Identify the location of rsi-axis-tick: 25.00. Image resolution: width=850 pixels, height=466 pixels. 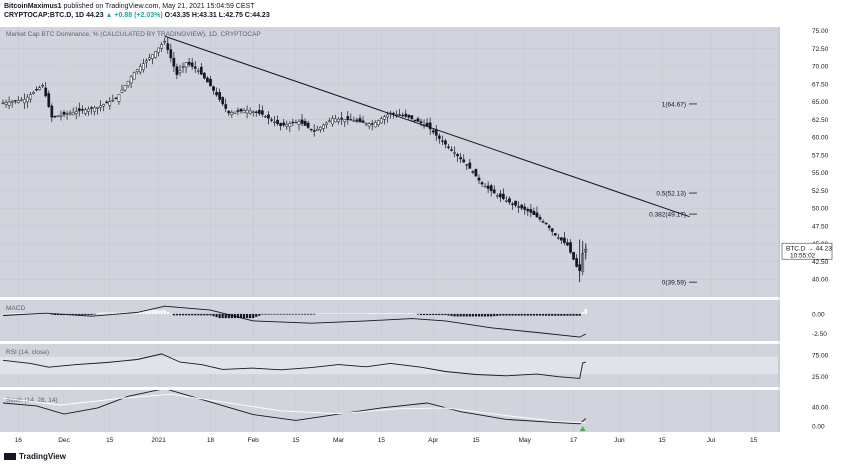
(820, 377).